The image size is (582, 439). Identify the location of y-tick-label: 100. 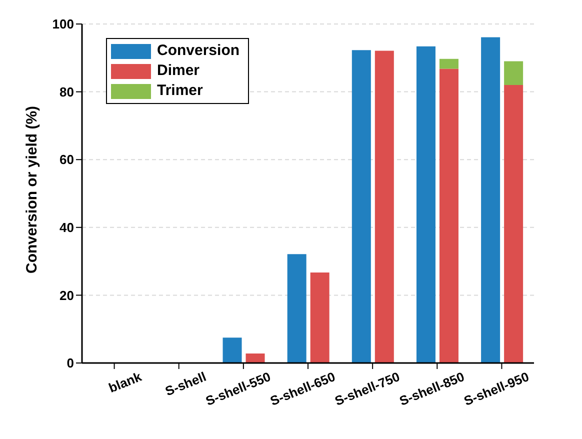
(63, 24).